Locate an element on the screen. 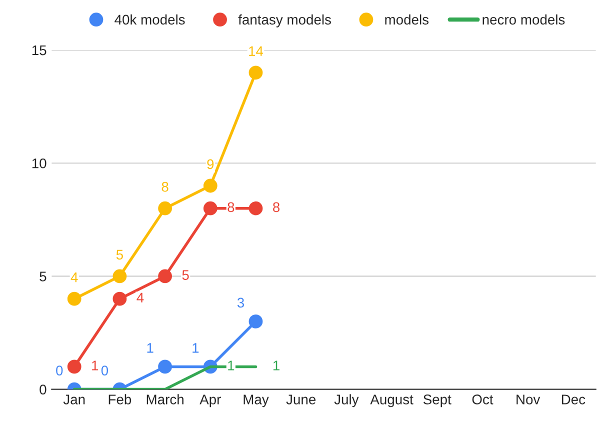 The image size is (608, 435). x-tick-label: Dec is located at coordinates (574, 399).